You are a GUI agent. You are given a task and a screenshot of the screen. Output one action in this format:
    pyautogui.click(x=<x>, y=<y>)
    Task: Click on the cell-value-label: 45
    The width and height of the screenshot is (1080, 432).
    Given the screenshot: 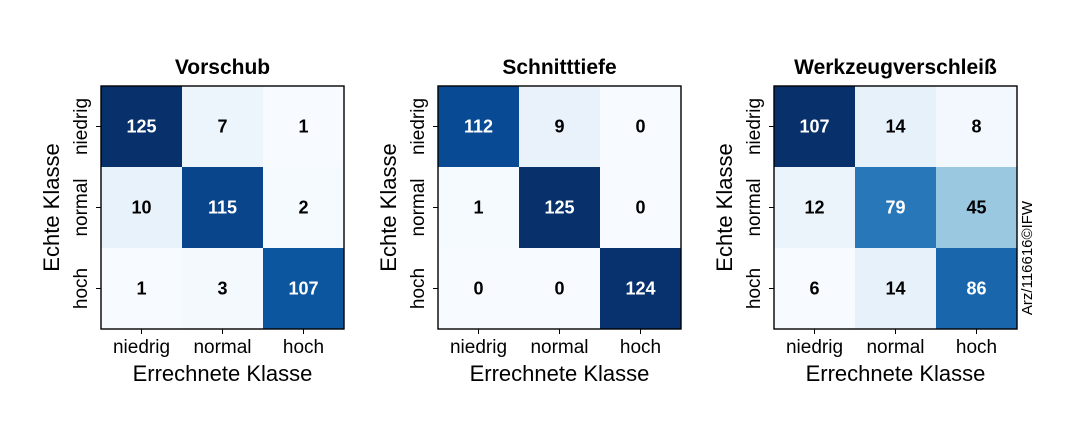 What is the action you would take?
    pyautogui.click(x=976, y=208)
    